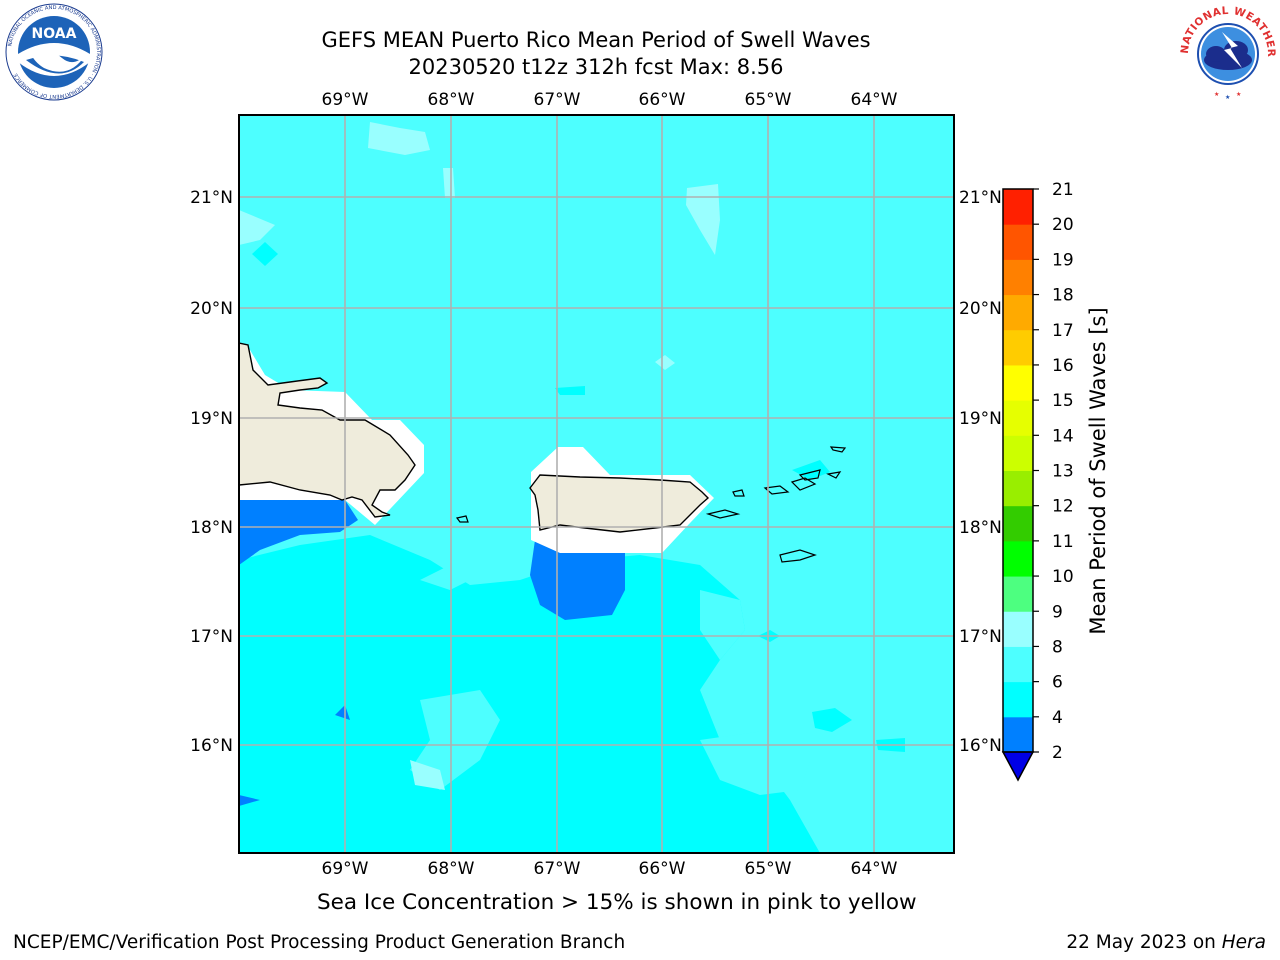  I want to click on colorbar-tick-label: 2, so click(1057, 753).